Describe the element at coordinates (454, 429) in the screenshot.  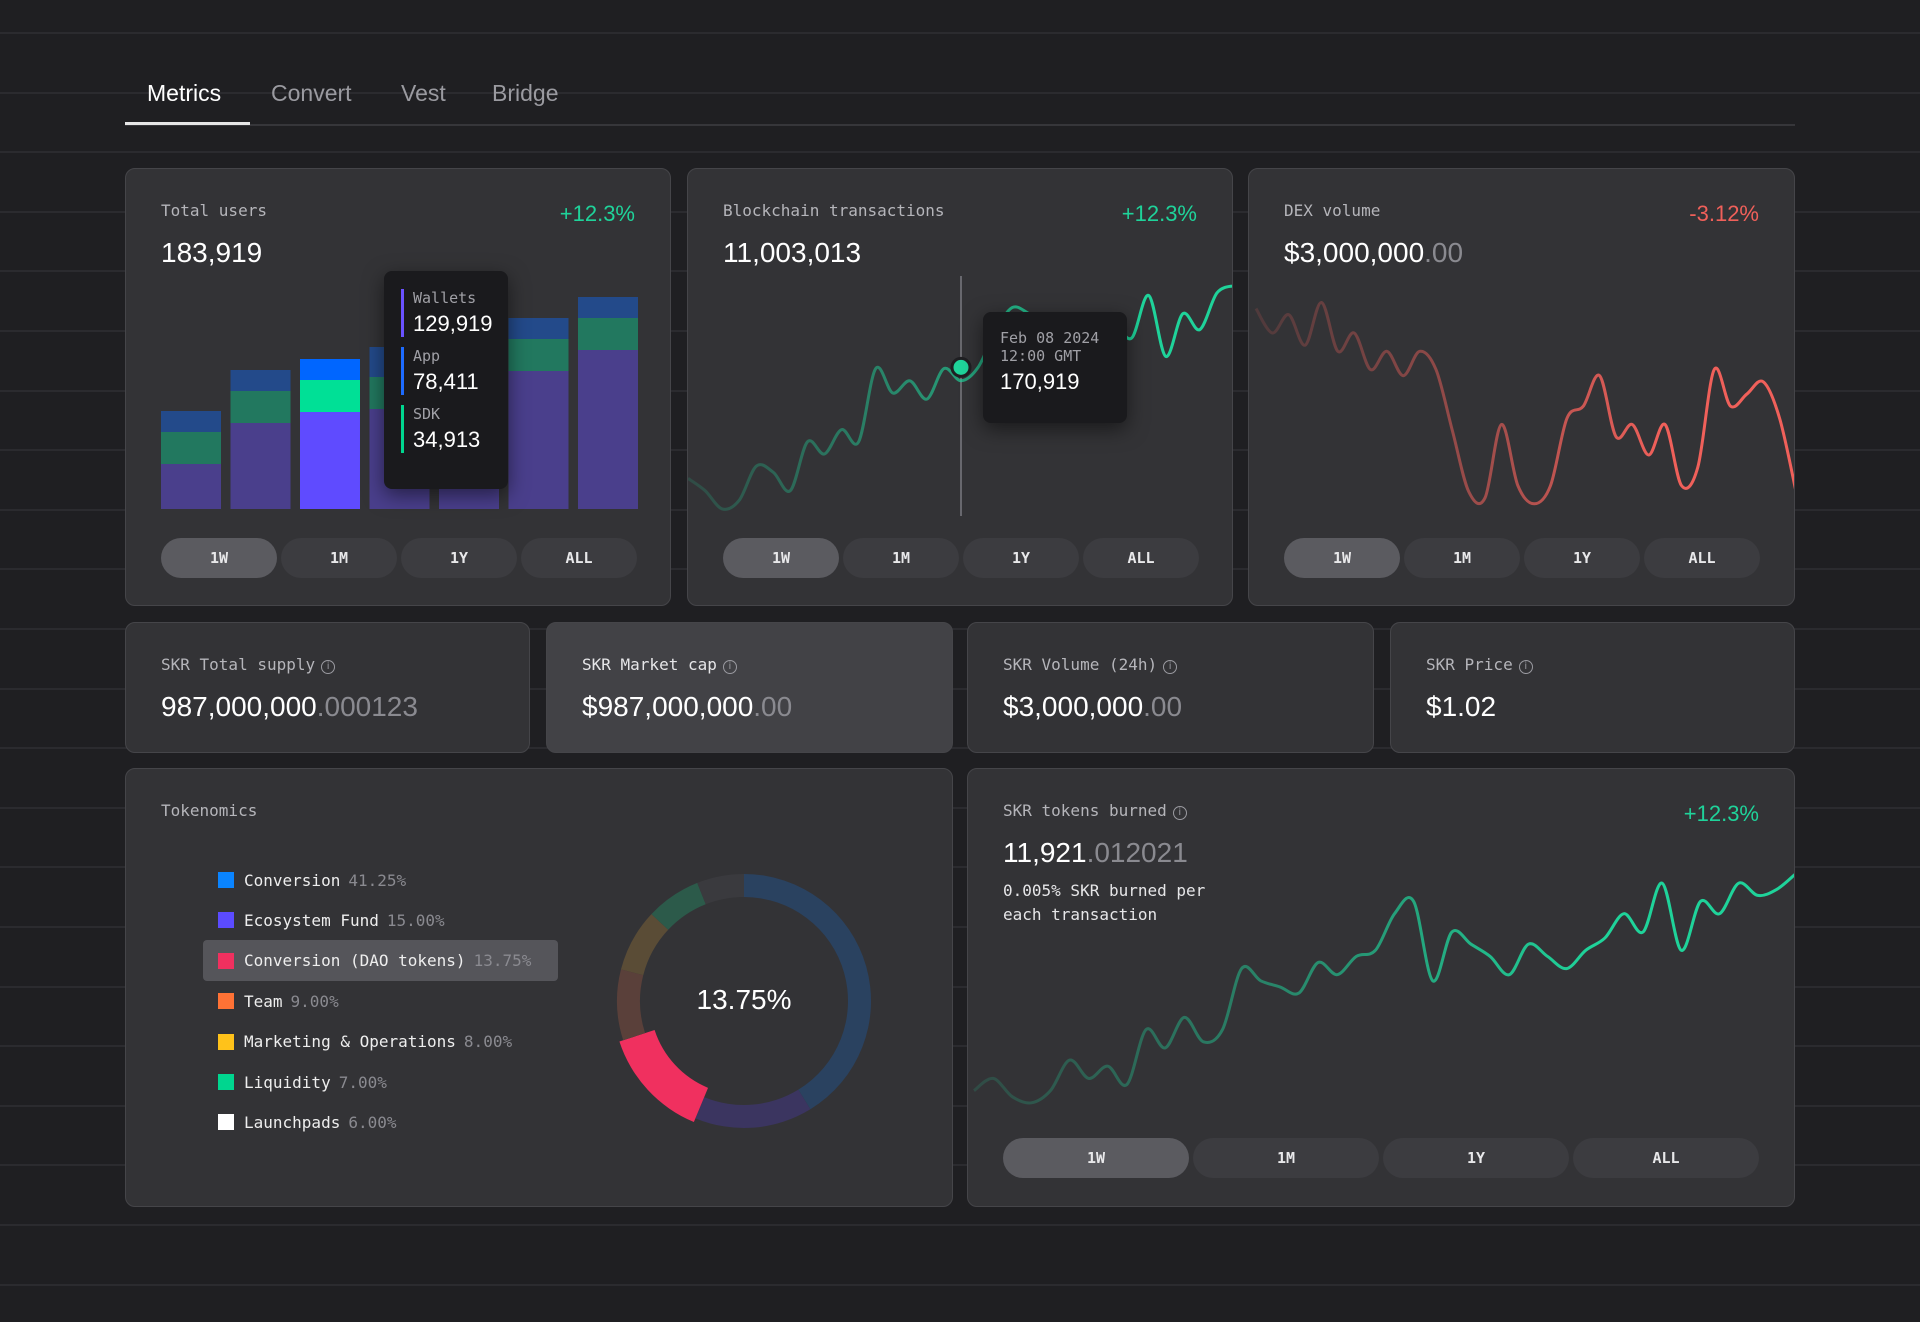
I see `tooltip-sdk: SDK 34,913` at that location.